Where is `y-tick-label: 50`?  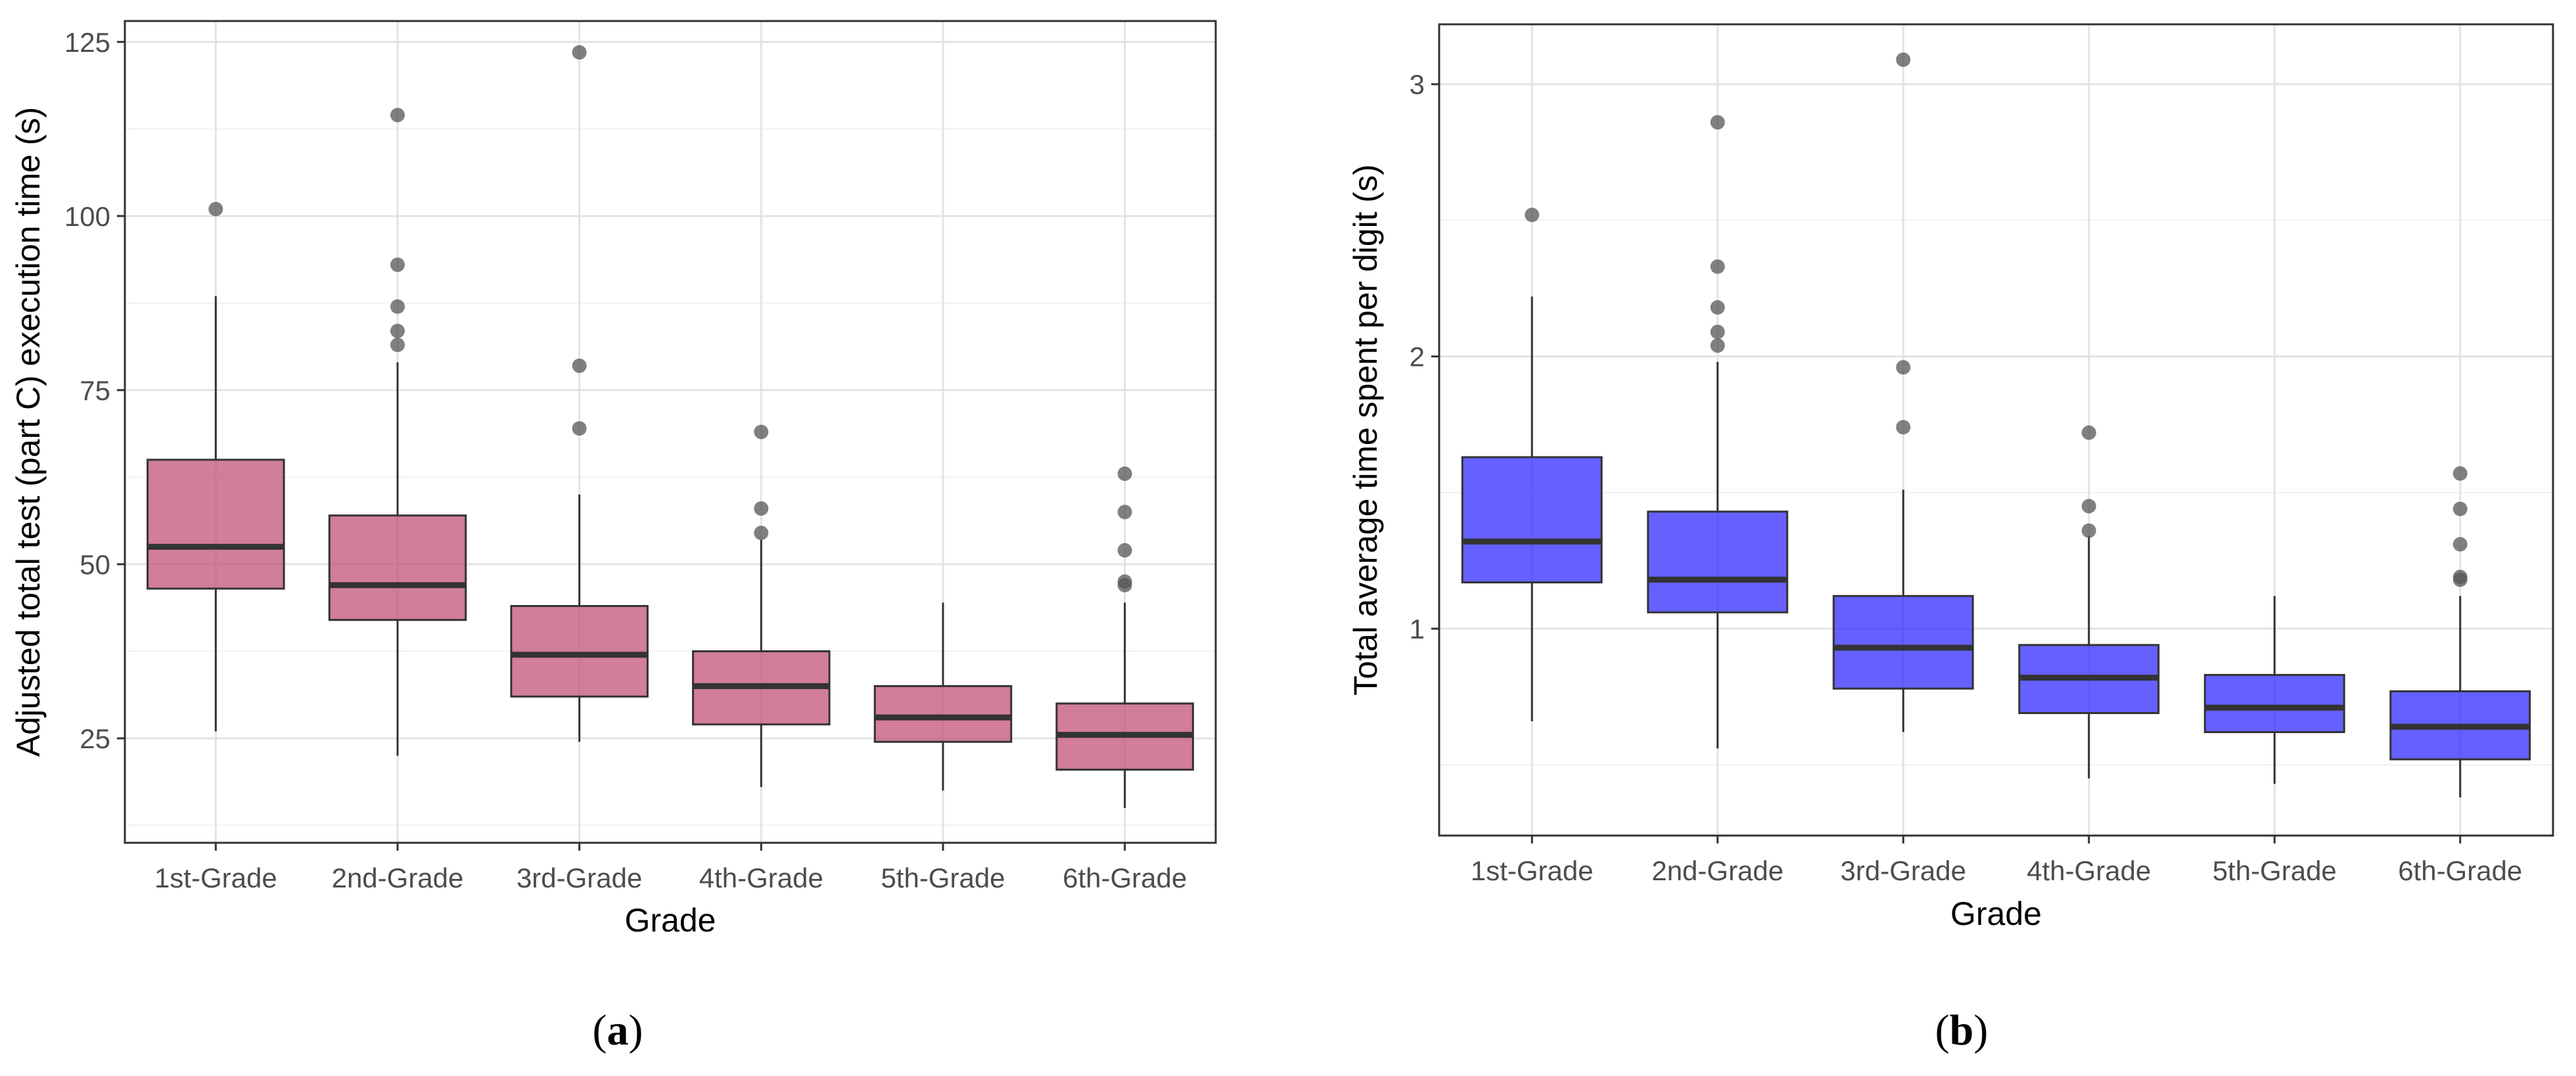 y-tick-label: 50 is located at coordinates (95, 564).